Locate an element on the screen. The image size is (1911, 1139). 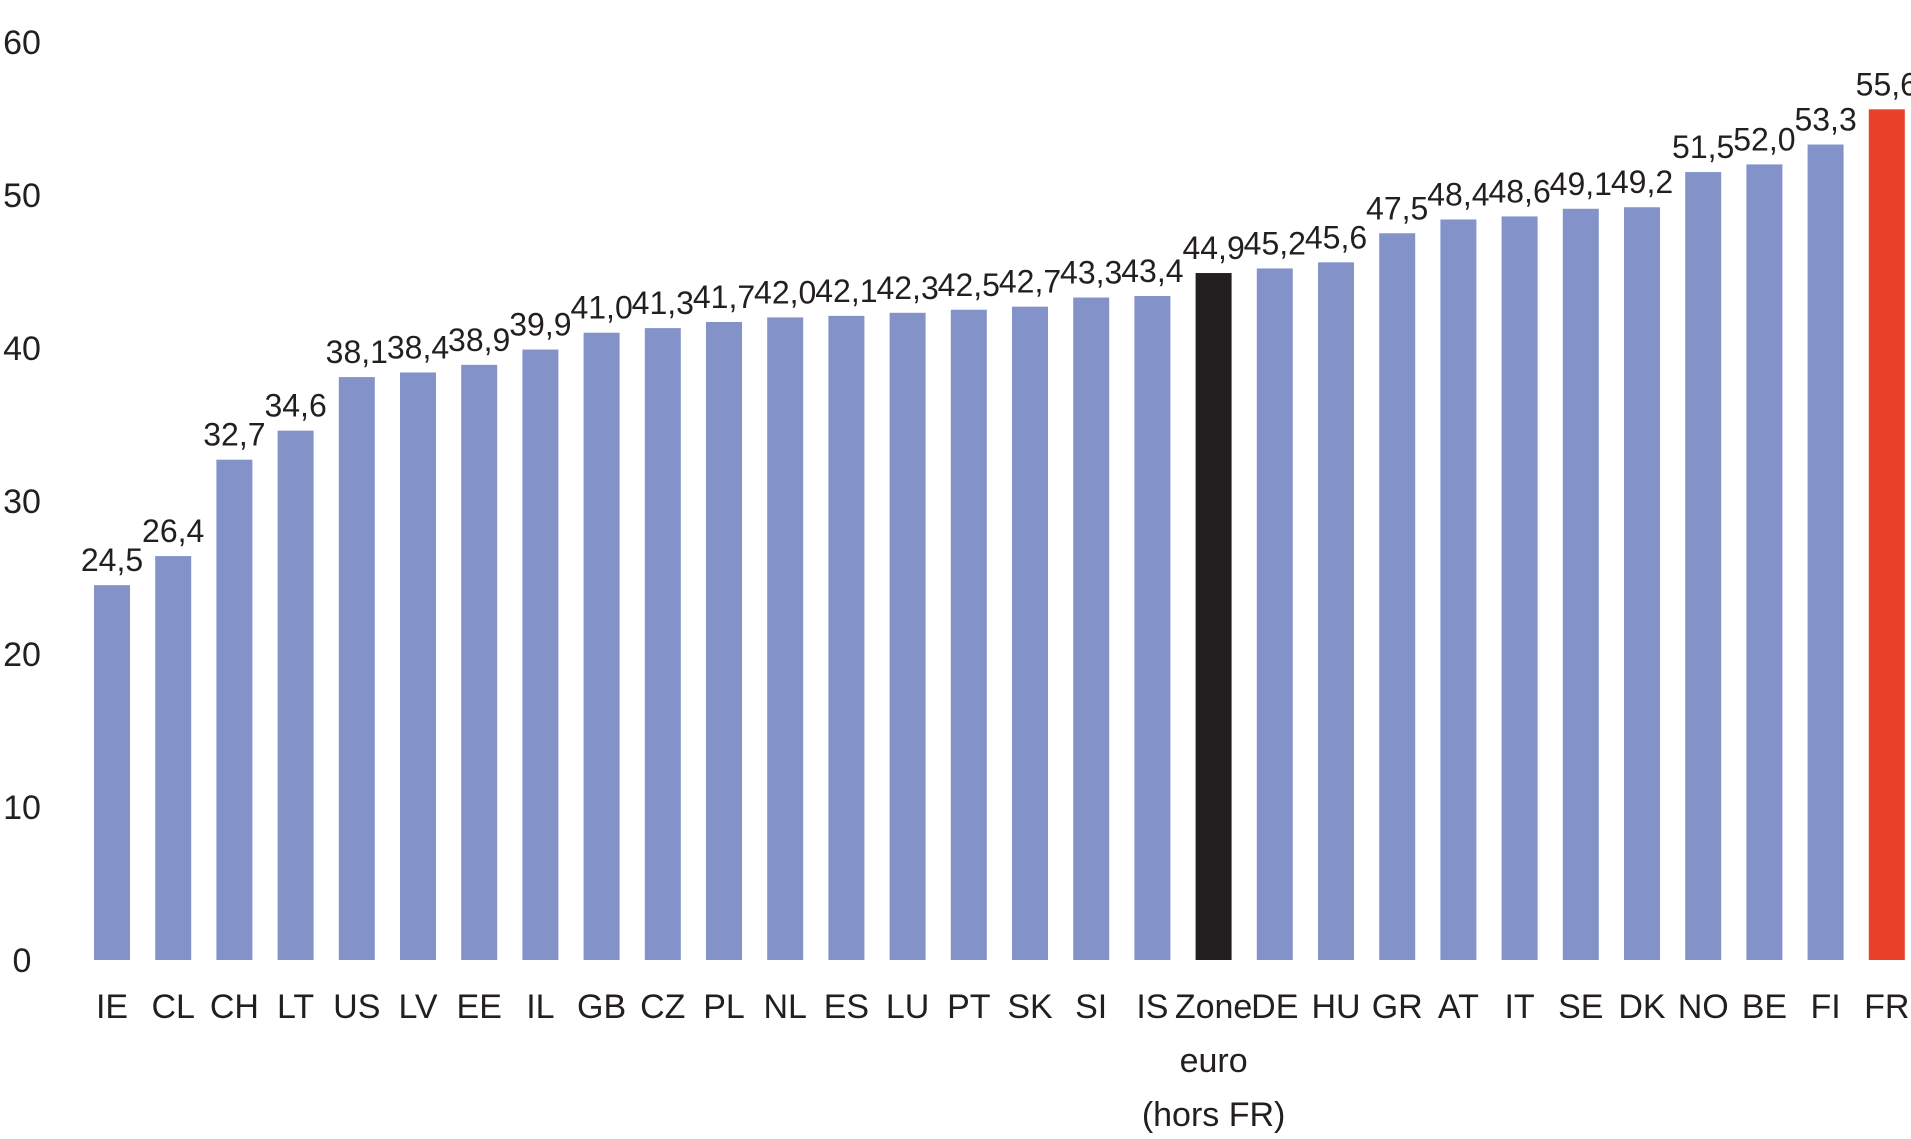
x-tick-label: CH is located at coordinates (234, 1007).